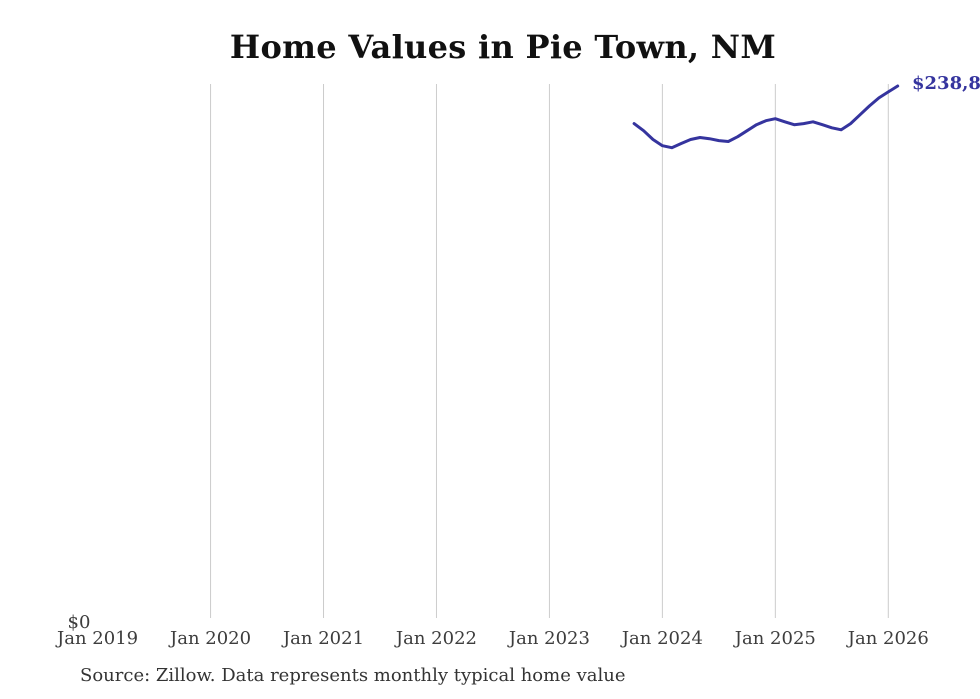 This screenshot has height=699, width=980. What do you see at coordinates (774, 638) in the screenshot?
I see `x-tick-label: Jan 2025` at bounding box center [774, 638].